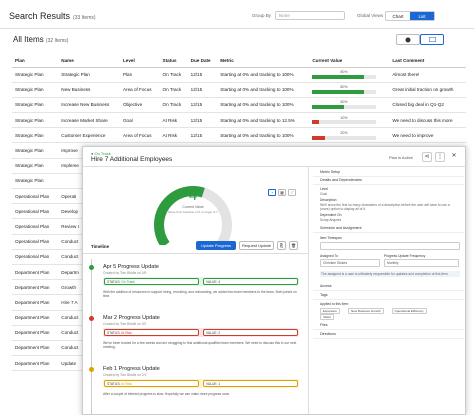 The height and width of the screenshot is (415, 474). I want to click on column-header: Status, so click(173, 61).